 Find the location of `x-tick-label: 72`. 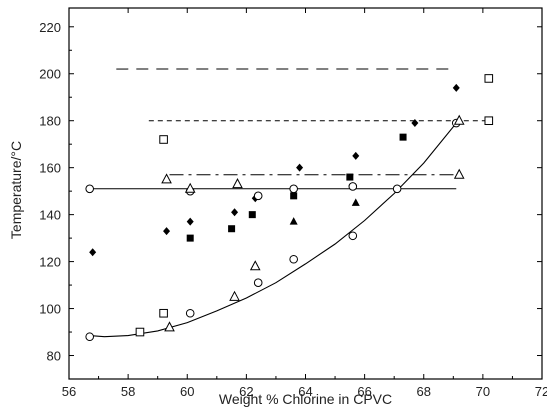

x-tick-label: 72 is located at coordinates (541, 391).